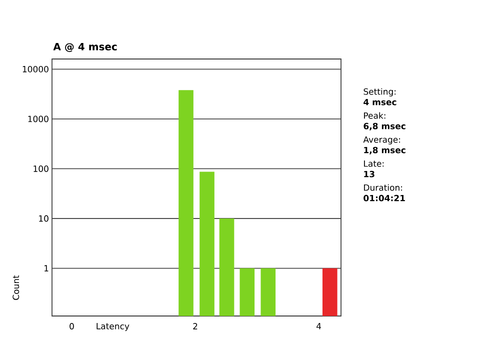 The height and width of the screenshot is (360, 497). What do you see at coordinates (35, 69) in the screenshot?
I see `y-tick-label: 10000` at bounding box center [35, 69].